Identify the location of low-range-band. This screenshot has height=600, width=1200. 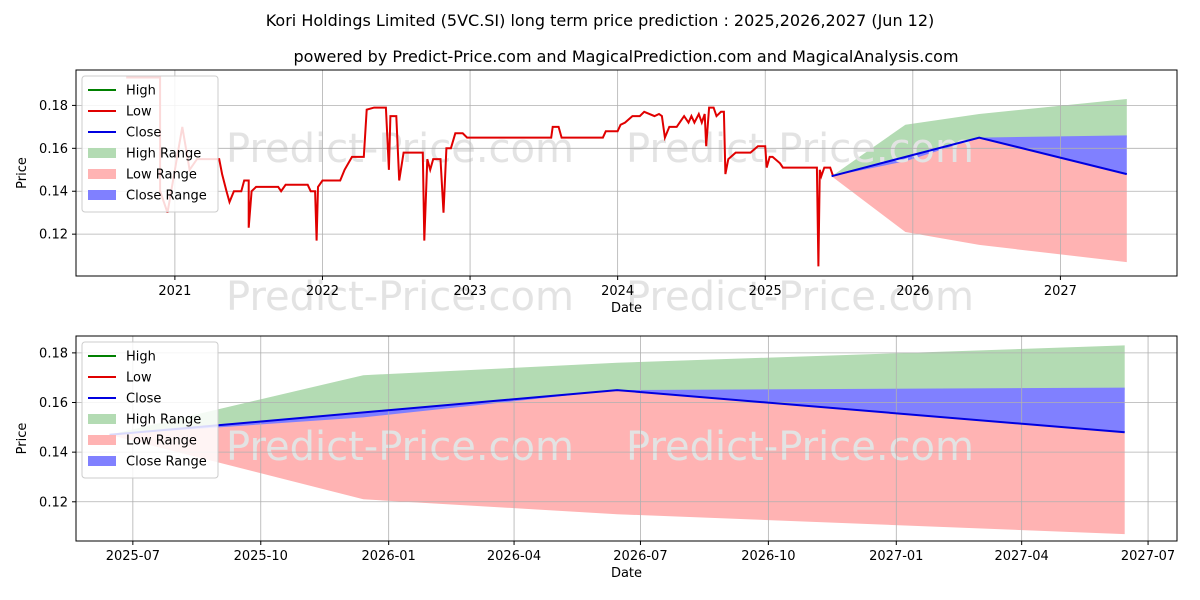
(979, 200).